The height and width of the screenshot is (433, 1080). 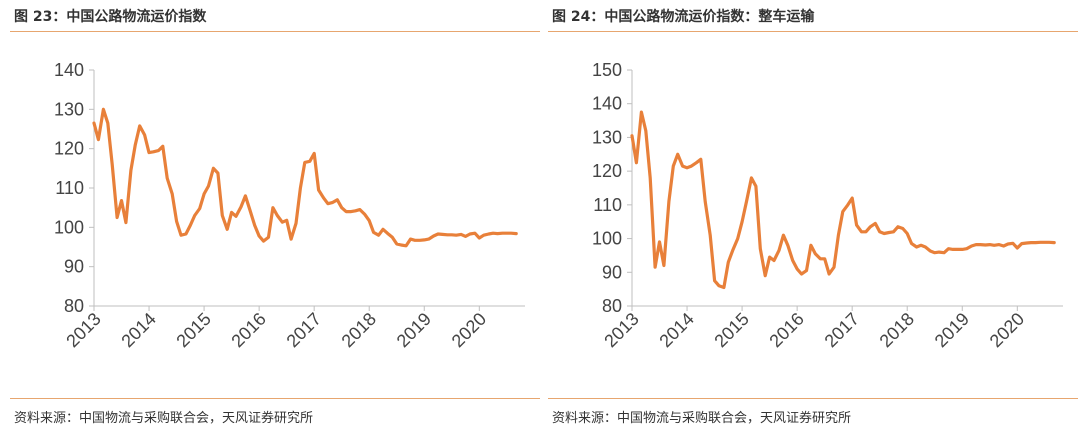 I want to click on figure-title: 图 24：中国公路物流运价指数：整车运输, so click(x=683, y=17).